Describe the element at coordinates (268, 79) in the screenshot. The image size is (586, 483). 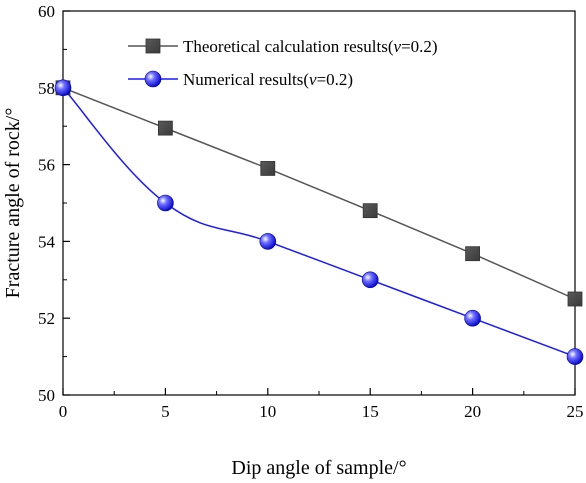
I see `legend-label-numerical: Numerical results(ν=0.2)` at that location.